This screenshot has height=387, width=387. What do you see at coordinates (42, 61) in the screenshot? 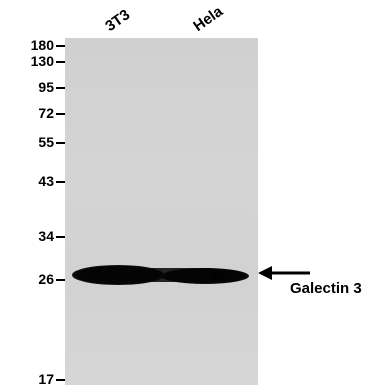
I see `marker-label-130: 130` at bounding box center [42, 61].